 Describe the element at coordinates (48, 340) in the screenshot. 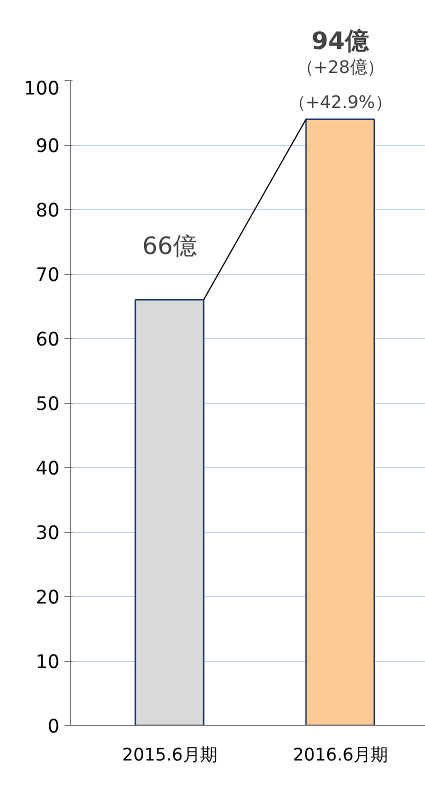

I see `y-tick-label: 60` at that location.